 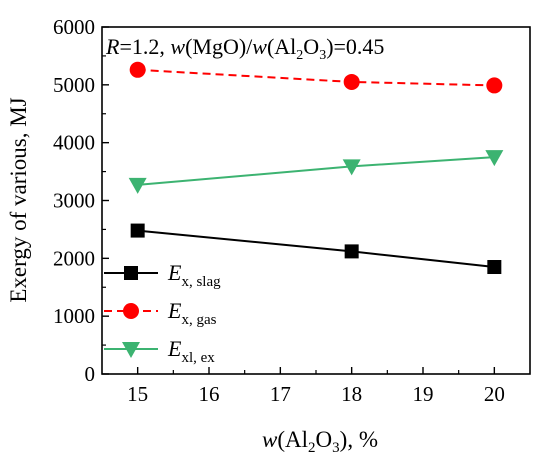 What do you see at coordinates (162, 275) in the screenshot?
I see `legend-item: Ex, slag` at bounding box center [162, 275].